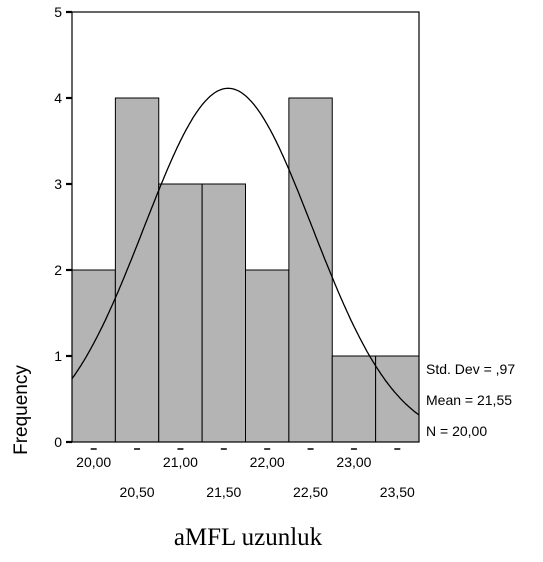 This screenshot has width=543, height=562. Describe the element at coordinates (397, 492) in the screenshot. I see `x-tick-label: 23,50` at that location.